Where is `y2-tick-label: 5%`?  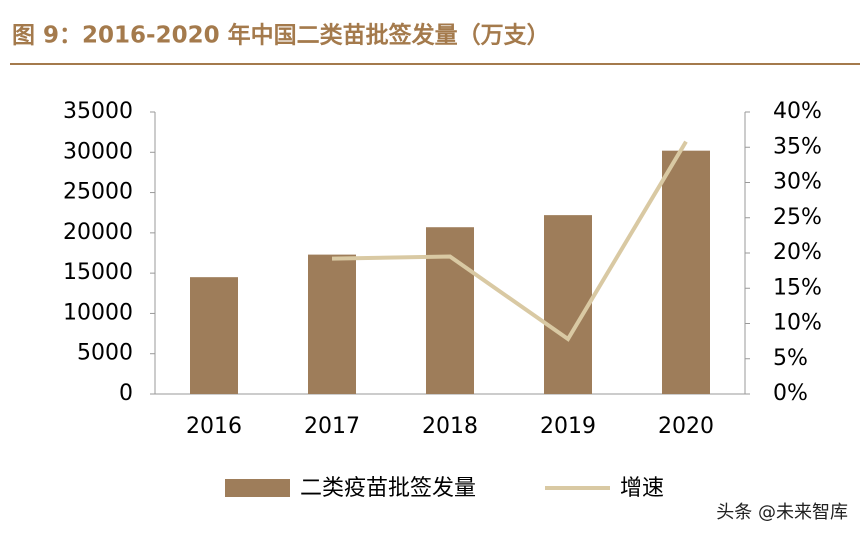 y2-tick-label: 5% is located at coordinates (790, 358).